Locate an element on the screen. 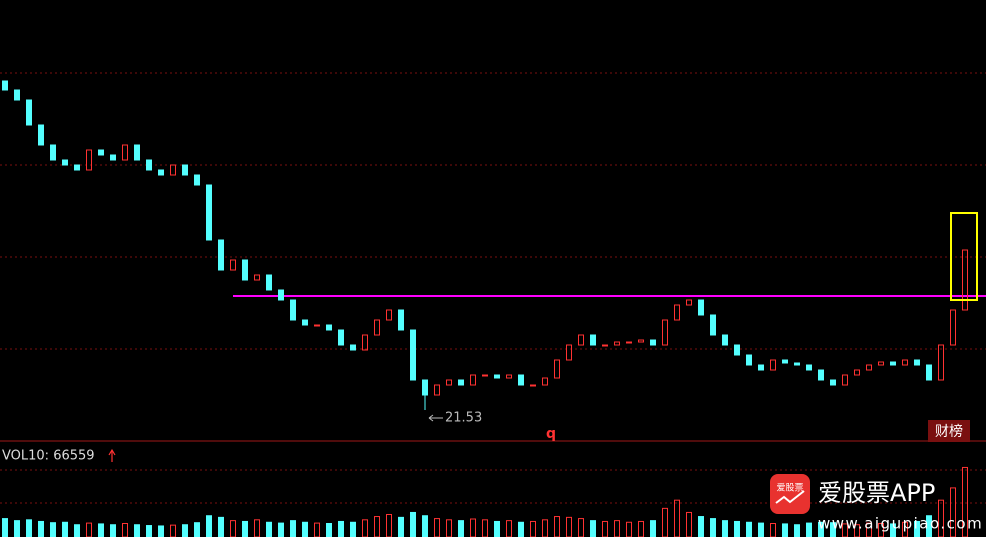  app-name: 爱股票APP is located at coordinates (876, 493).